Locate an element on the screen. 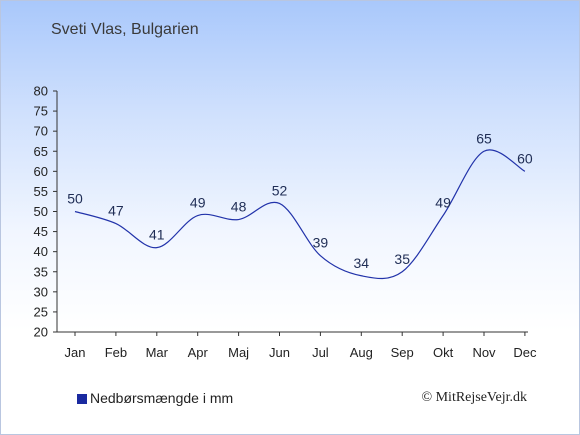 The height and width of the screenshot is (435, 580). legend: Nedbørsmængde i mm is located at coordinates (155, 398).